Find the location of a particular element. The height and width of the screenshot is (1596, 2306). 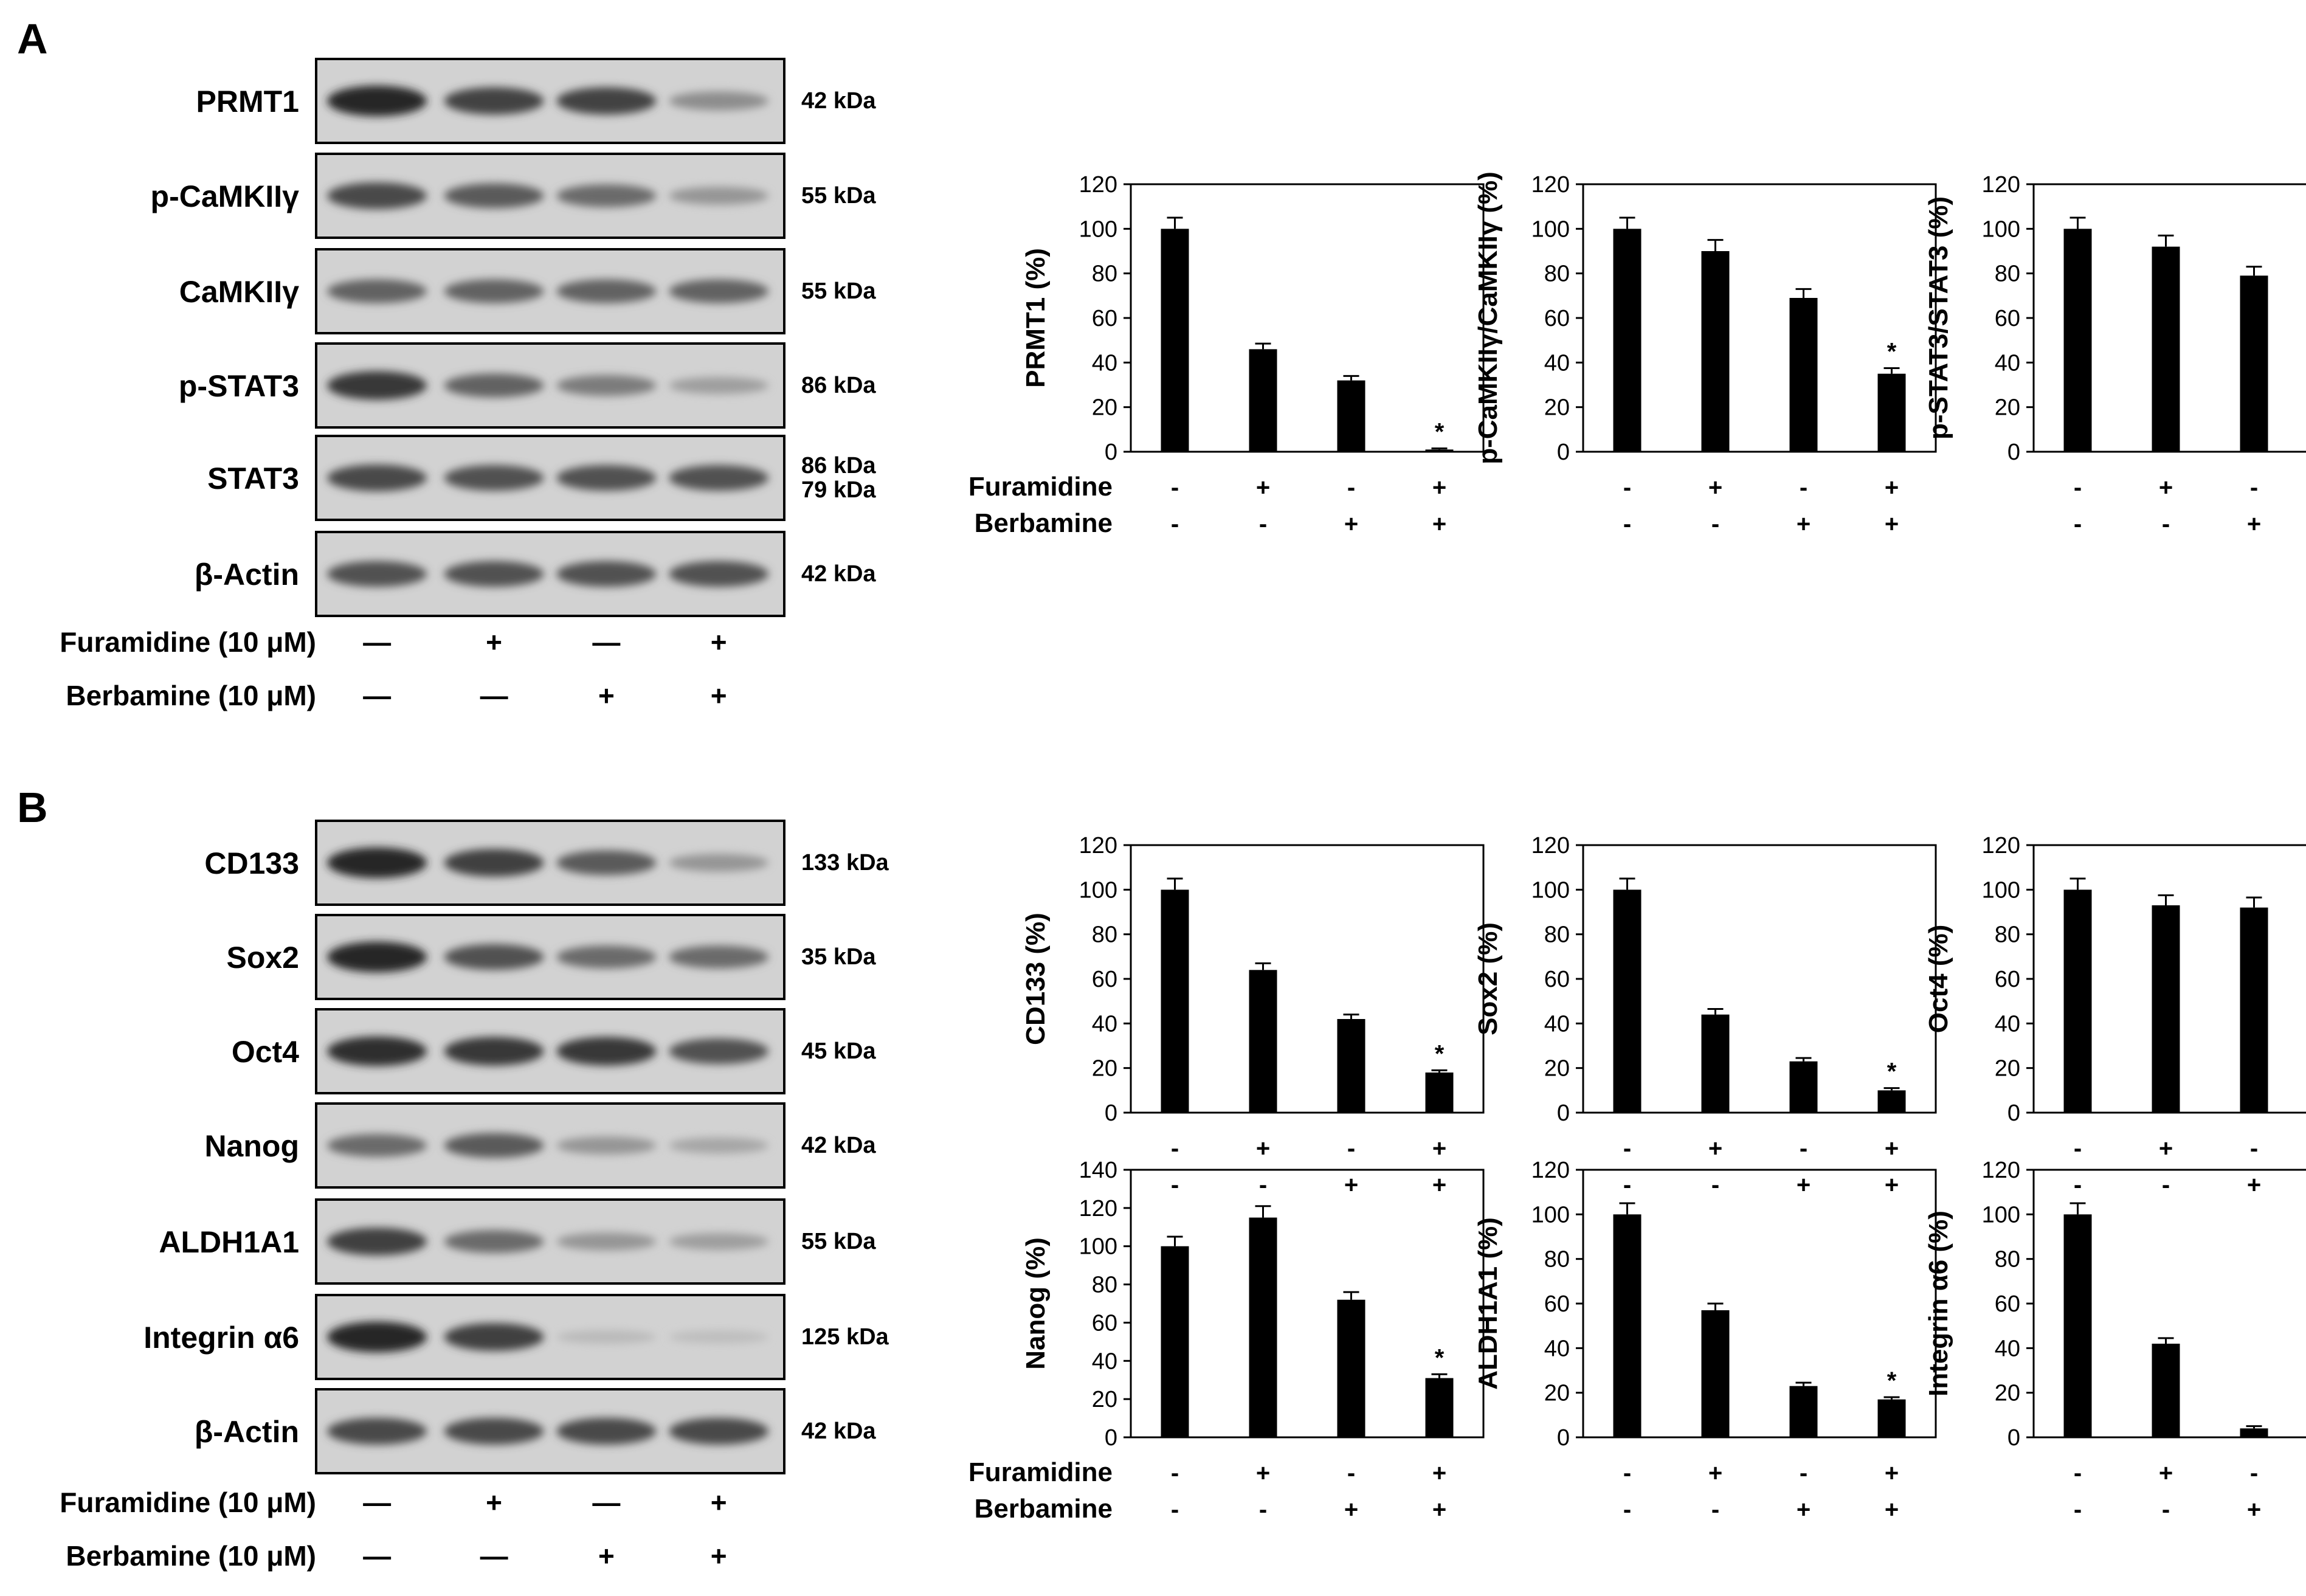

molecular-weight-label: 42 kDa is located at coordinates (838, 1431).